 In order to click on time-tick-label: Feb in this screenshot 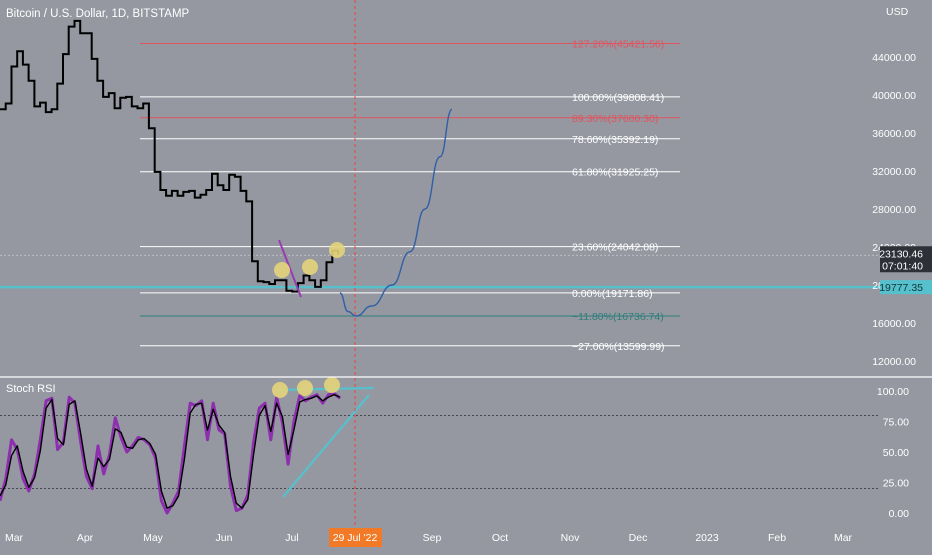, I will do `click(777, 538)`.